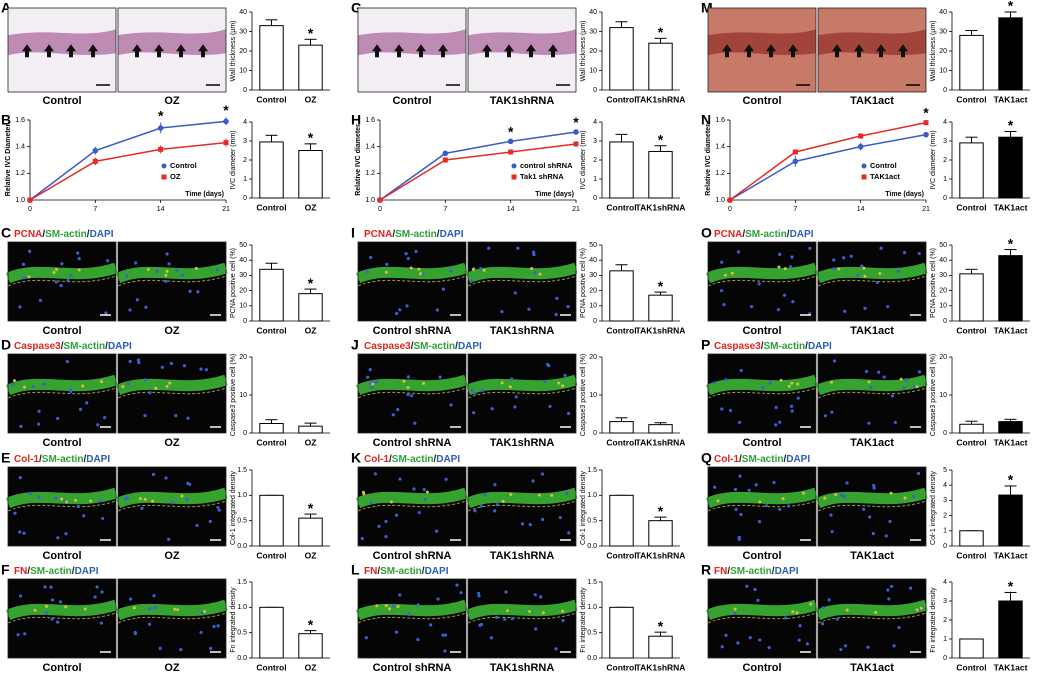 This screenshot has width=1050, height=691. I want to click on y-axis-label: IVC diameter (mm), so click(233, 159).